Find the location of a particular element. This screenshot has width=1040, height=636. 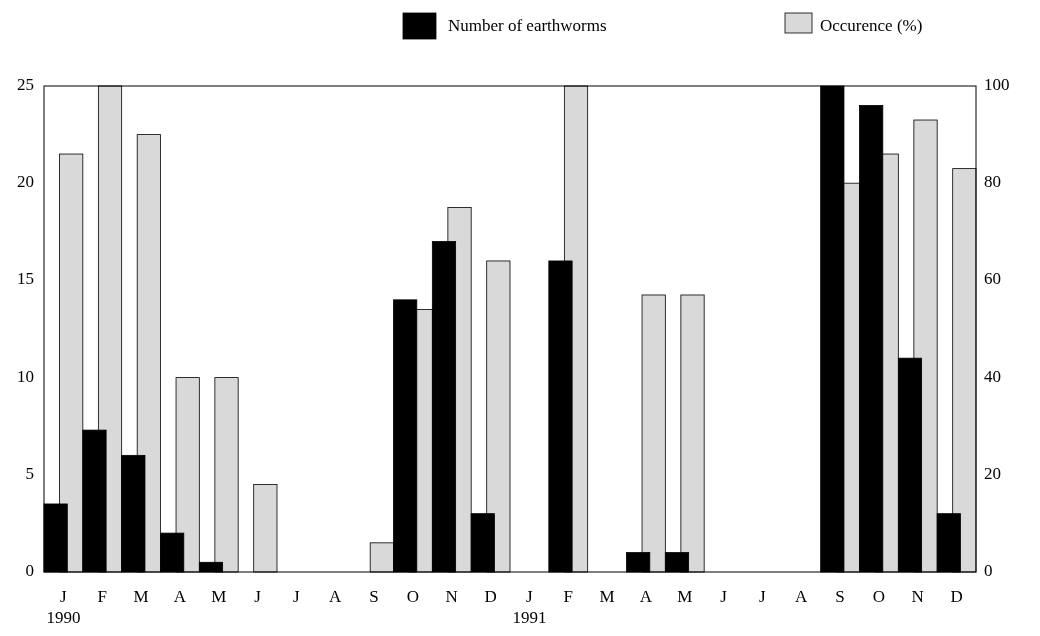

y-tick-label: 10 is located at coordinates (25, 376).